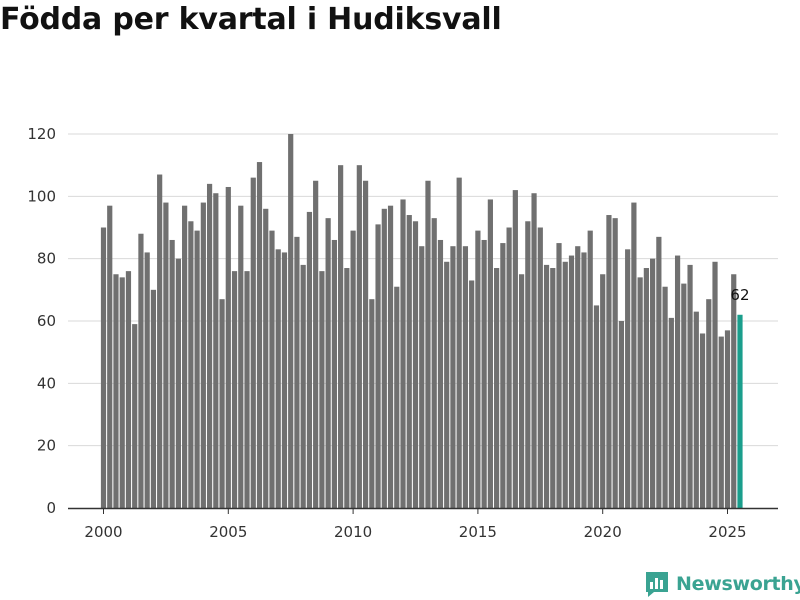 This screenshot has height=600, width=800. What do you see at coordinates (216, 350) in the screenshot?
I see `bar-2004-q3` at bounding box center [216, 350].